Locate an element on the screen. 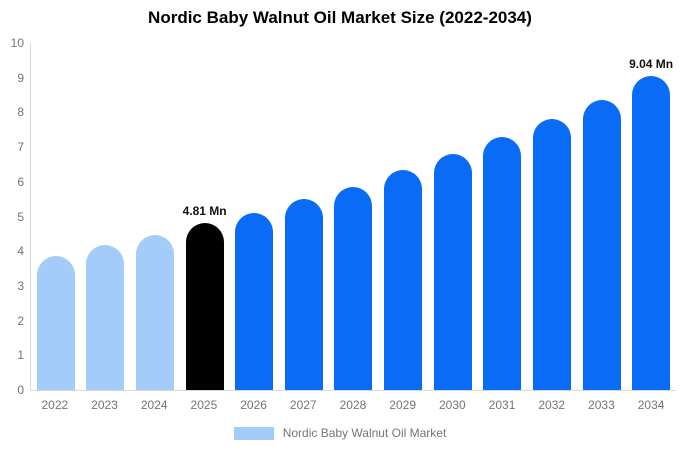 The width and height of the screenshot is (680, 450). bar-column-2024 is located at coordinates (155, 216).